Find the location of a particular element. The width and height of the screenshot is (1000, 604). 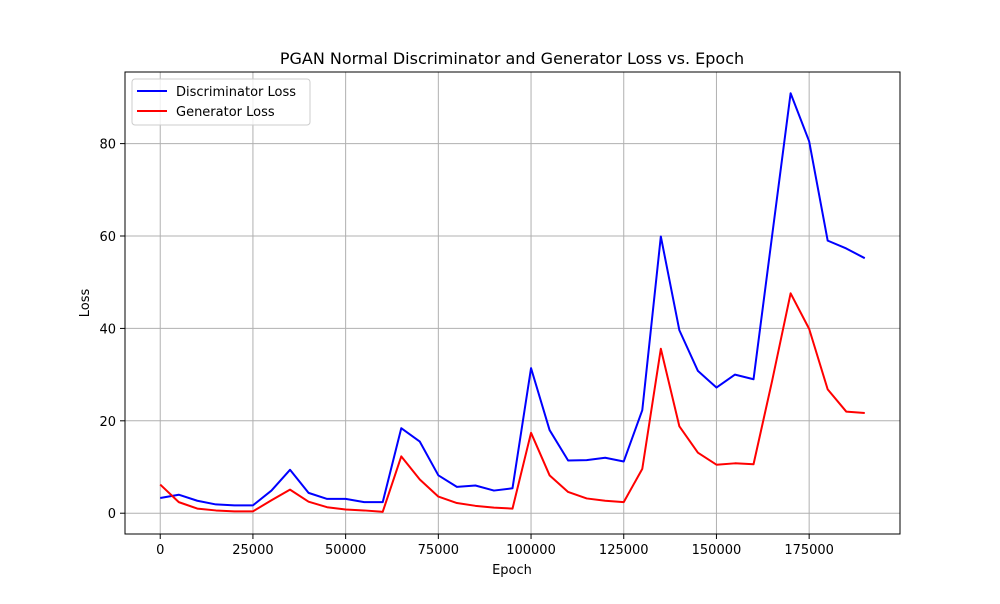

x-tick-label: 175000 is located at coordinates (809, 550).